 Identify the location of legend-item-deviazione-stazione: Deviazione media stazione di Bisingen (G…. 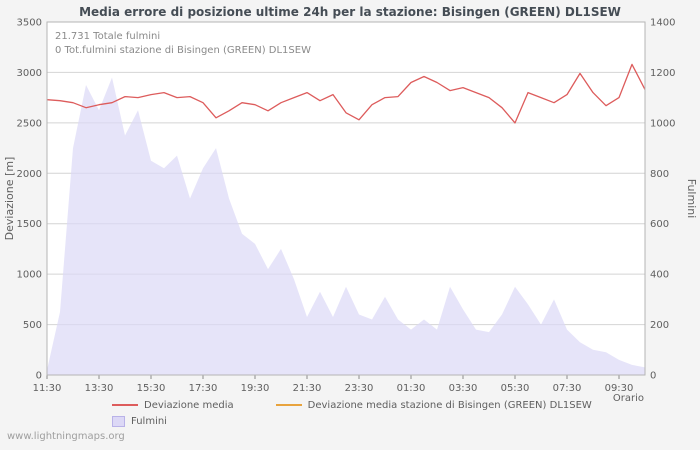
(433, 405).